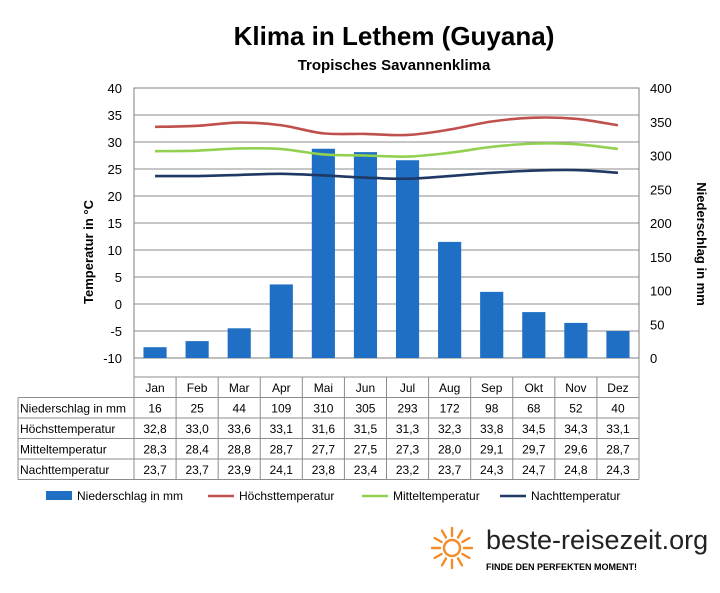 The image size is (720, 593). What do you see at coordinates (366, 429) in the screenshot?
I see `table-cell: 31,5` at bounding box center [366, 429].